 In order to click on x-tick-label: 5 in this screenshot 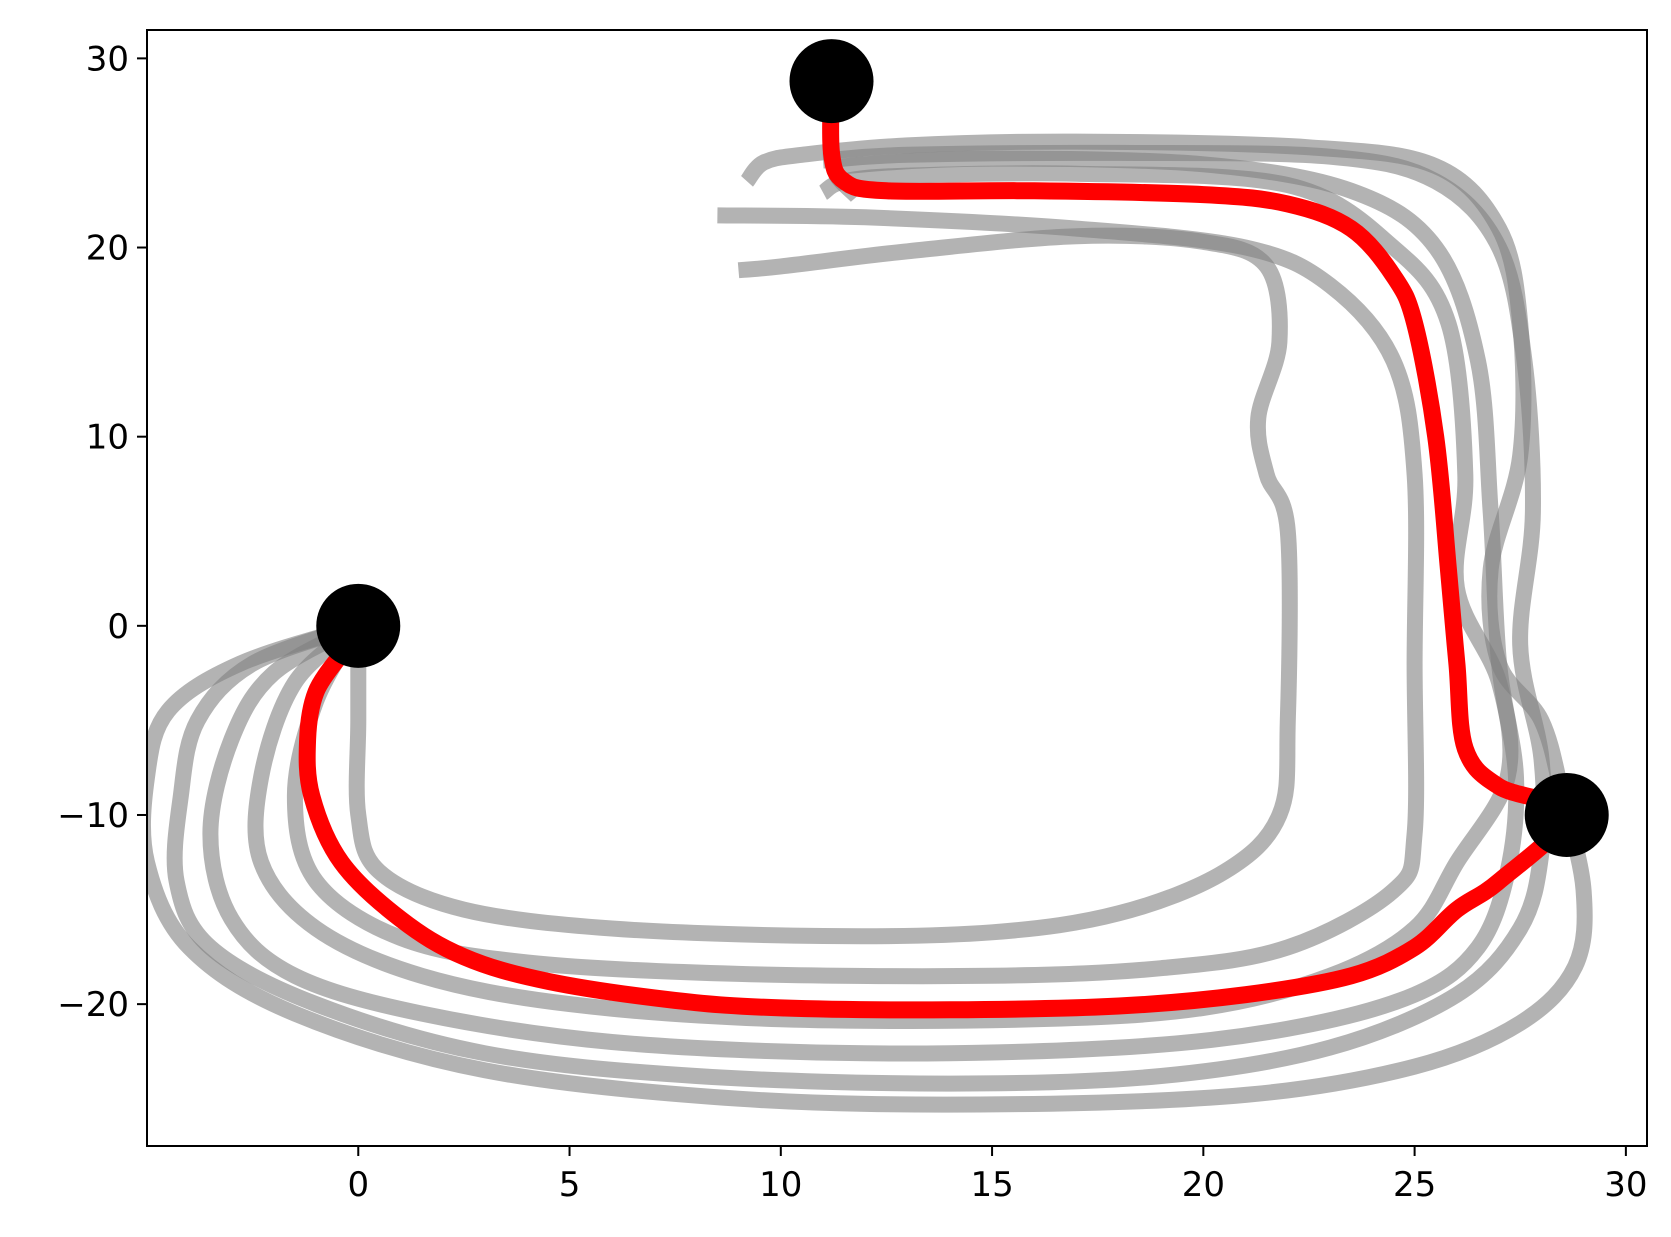, I will do `click(570, 1185)`.